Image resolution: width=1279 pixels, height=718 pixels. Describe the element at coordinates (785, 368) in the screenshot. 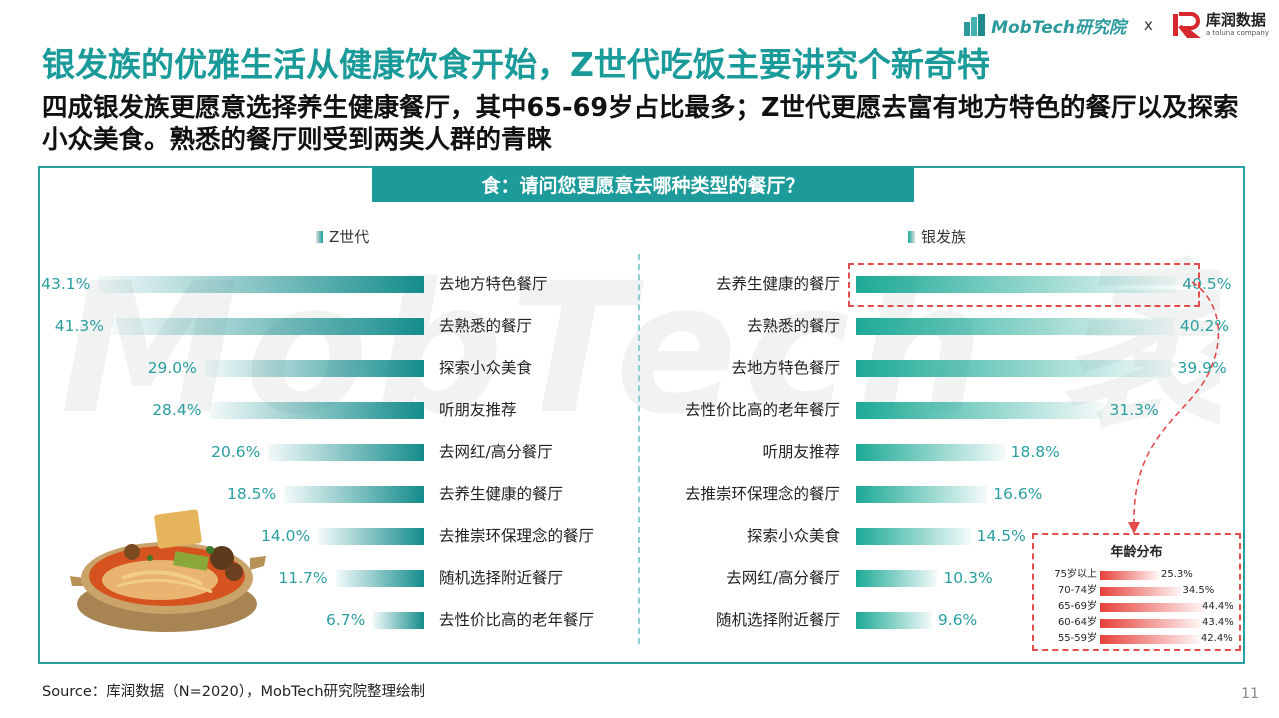

I see `category-label-silver: 去地方特色餐厅` at that location.